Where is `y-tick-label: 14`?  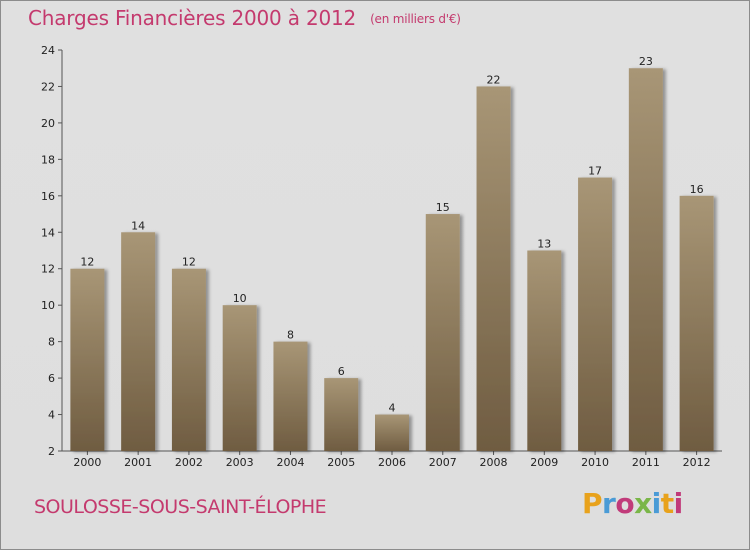
y-tick-label: 14 is located at coordinates (48, 232).